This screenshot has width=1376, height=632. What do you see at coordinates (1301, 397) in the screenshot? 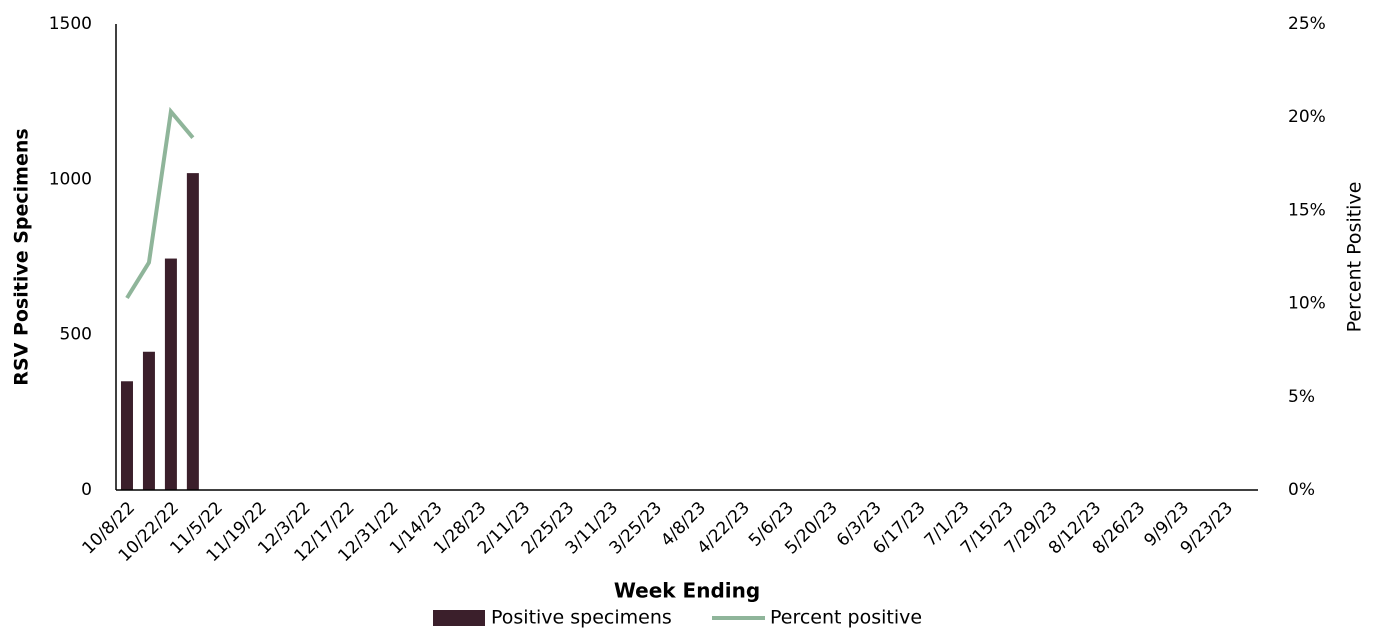
I see `y2-tick-label: 5%` at bounding box center [1301, 397].